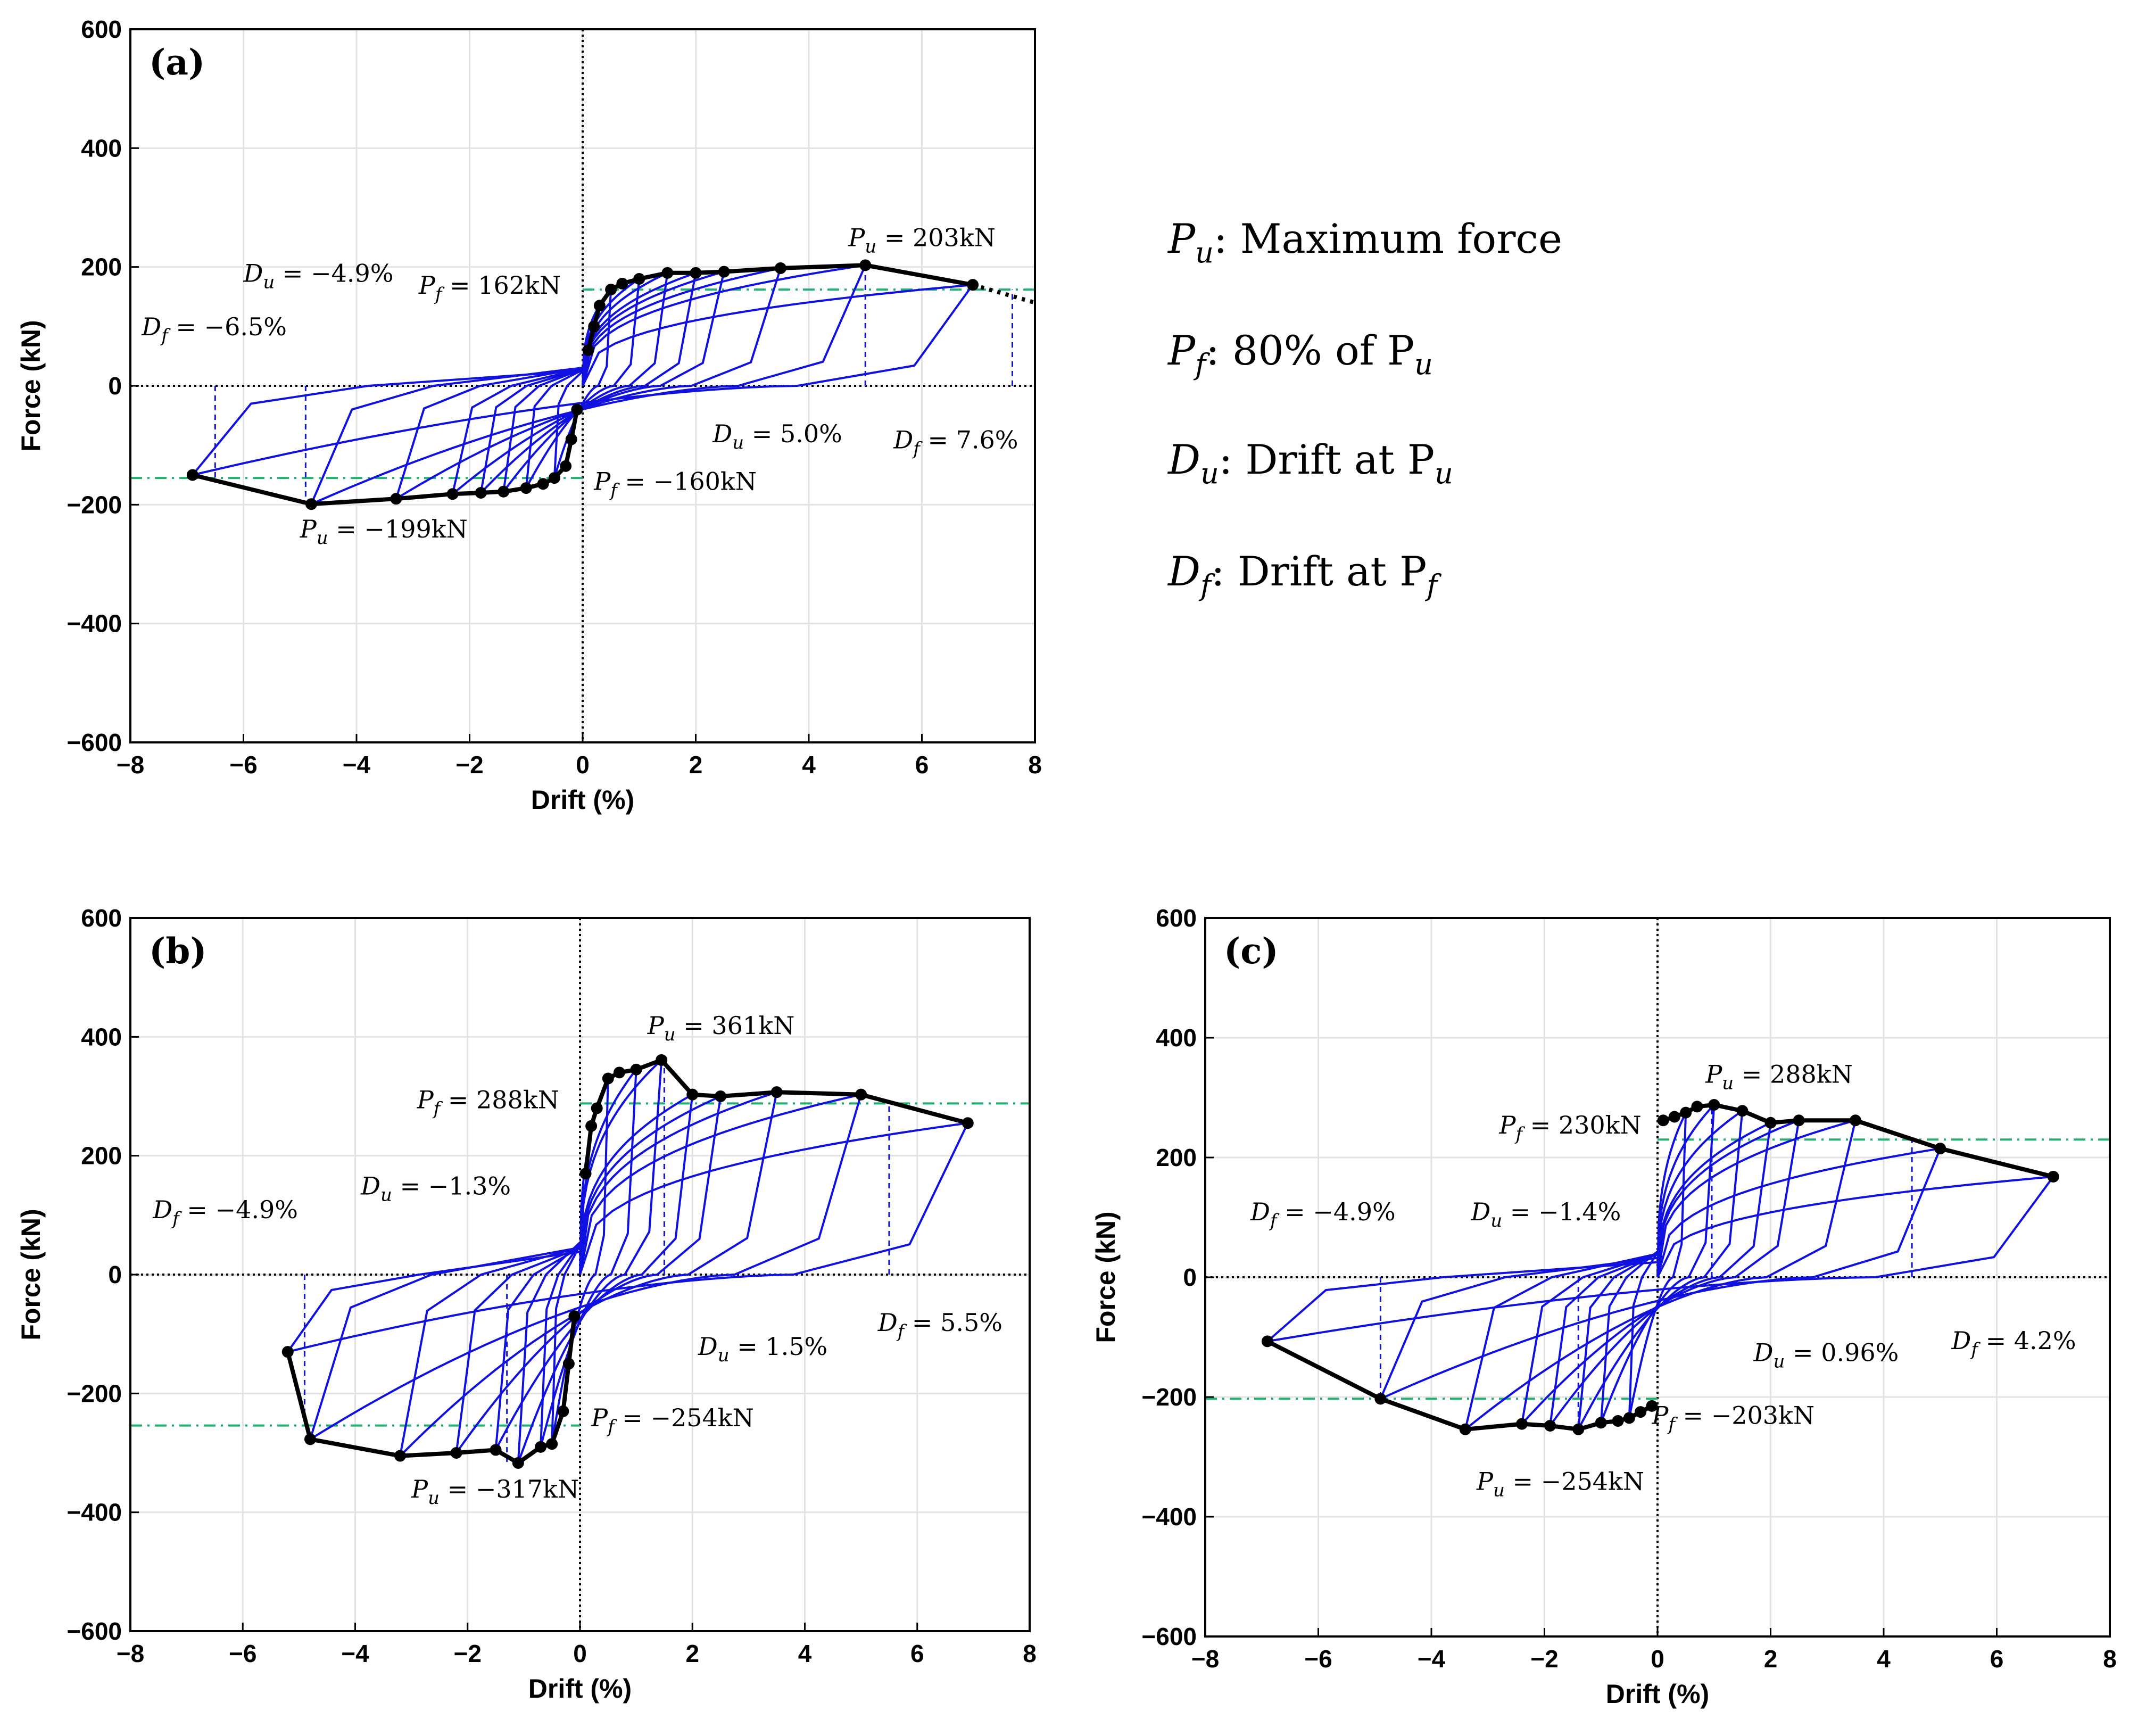 This screenshot has height=1736, width=2146. I want to click on panel-label: (a), so click(177, 63).